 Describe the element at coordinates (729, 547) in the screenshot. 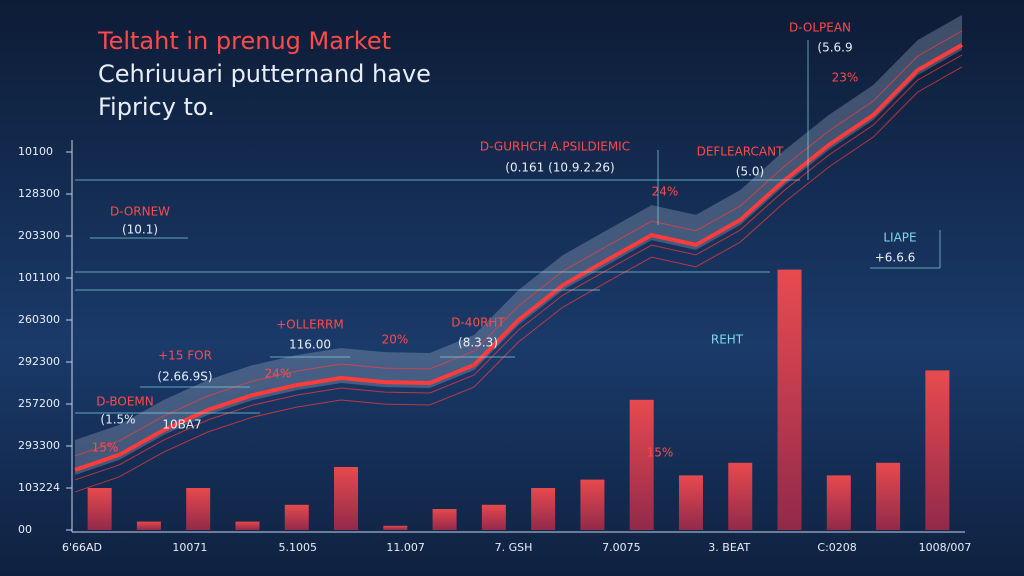

I see `x-tick-label: 3. BEAT` at that location.